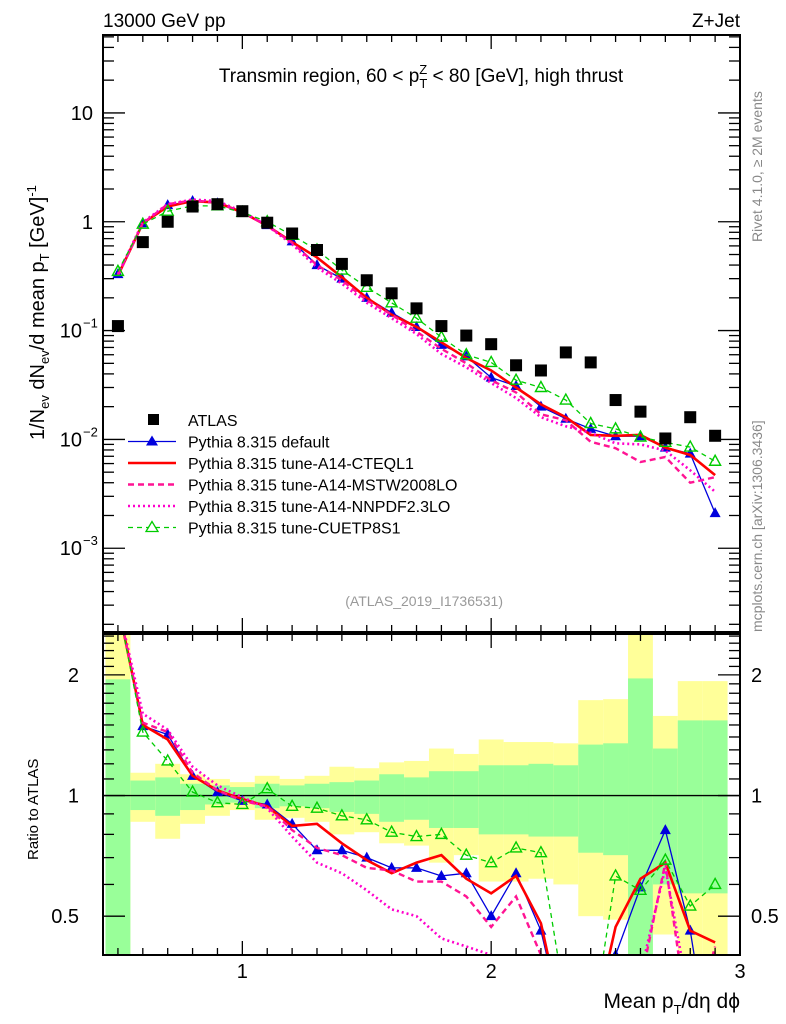 The width and height of the screenshot is (786, 1024). I want to click on legend-marker-triangle-open, so click(152, 526).